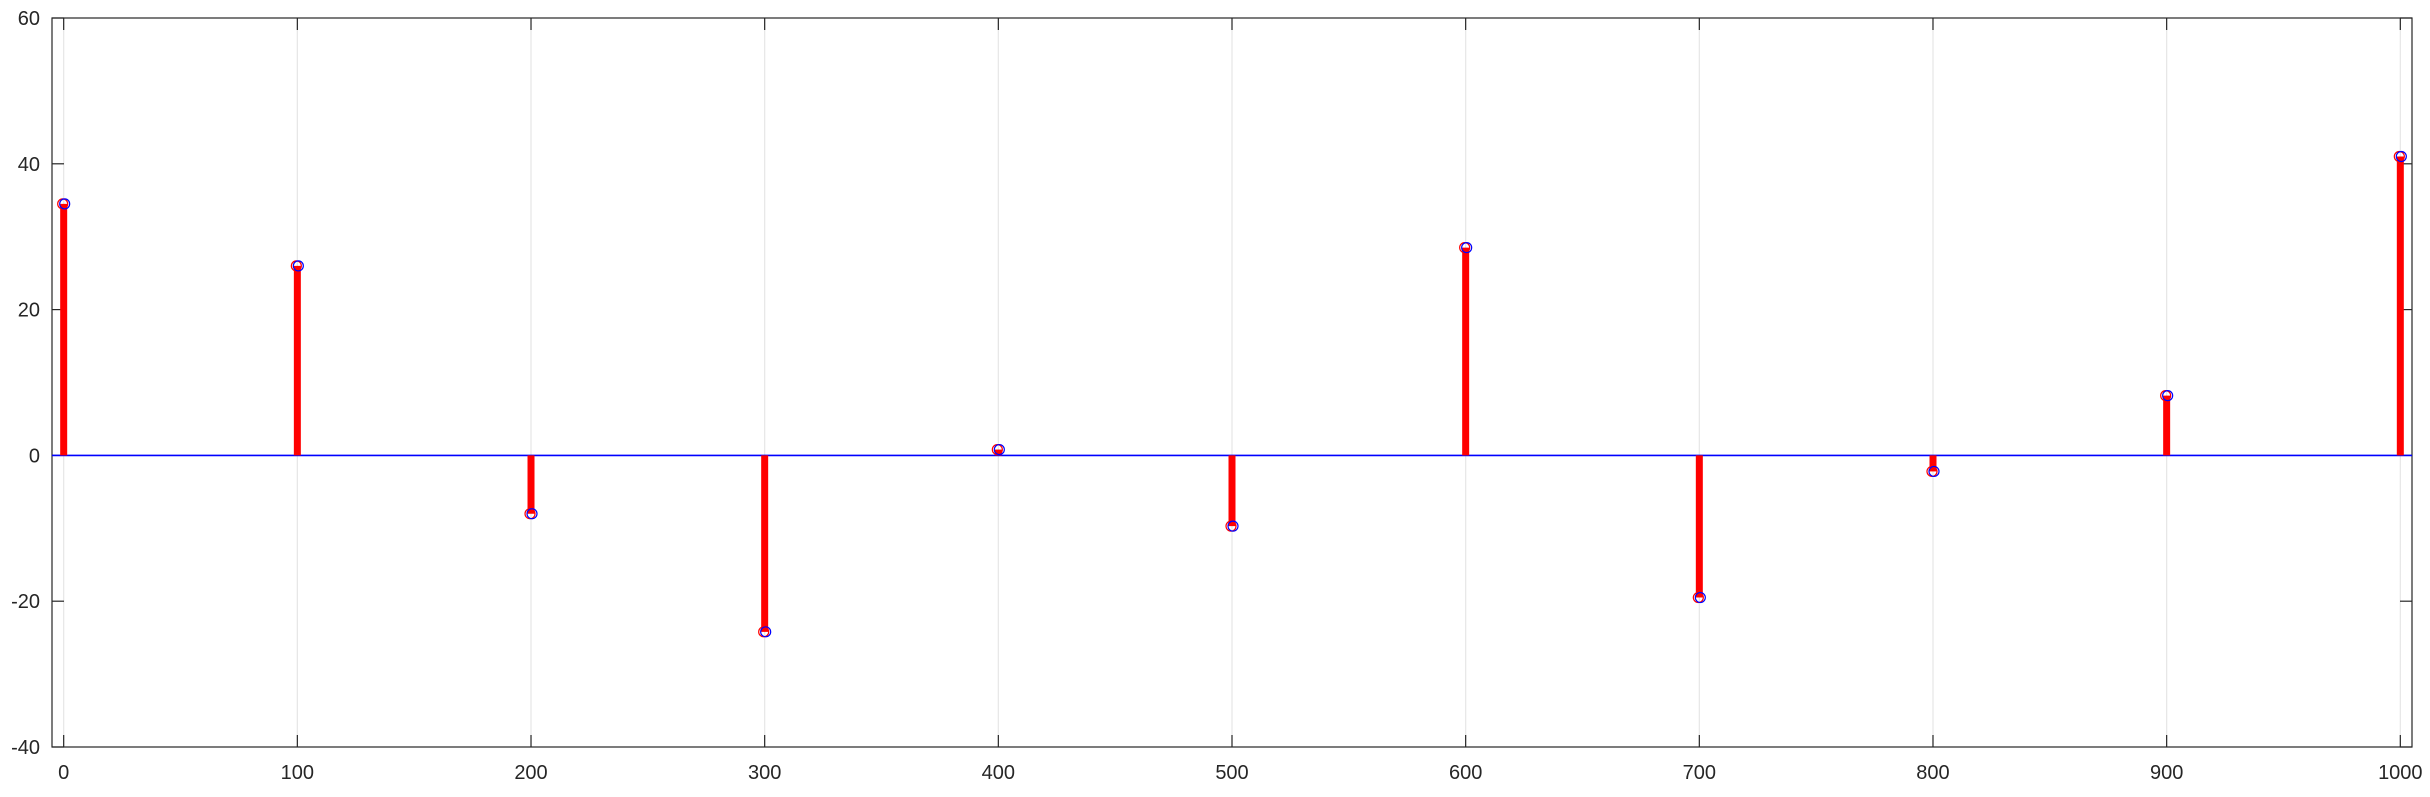 This screenshot has width=2430, height=797. Describe the element at coordinates (25, 602) in the screenshot. I see `y-tick-label: -20` at that location.